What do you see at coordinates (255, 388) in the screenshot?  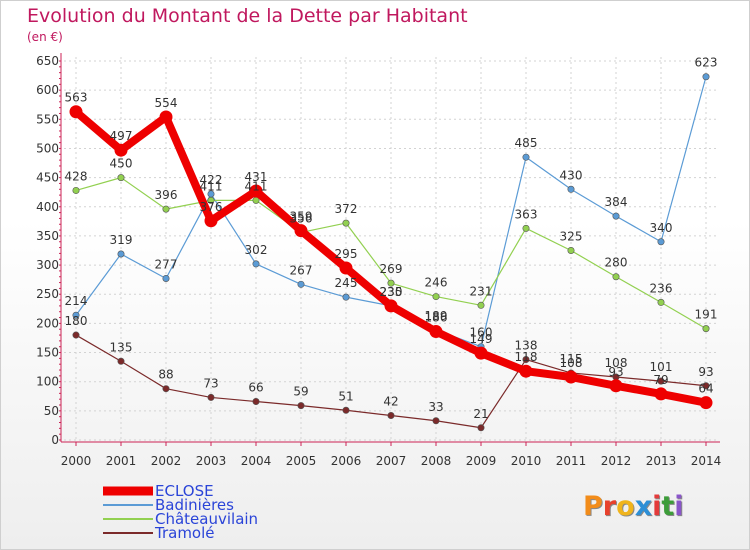 I see `data-label: 66` at bounding box center [255, 388].